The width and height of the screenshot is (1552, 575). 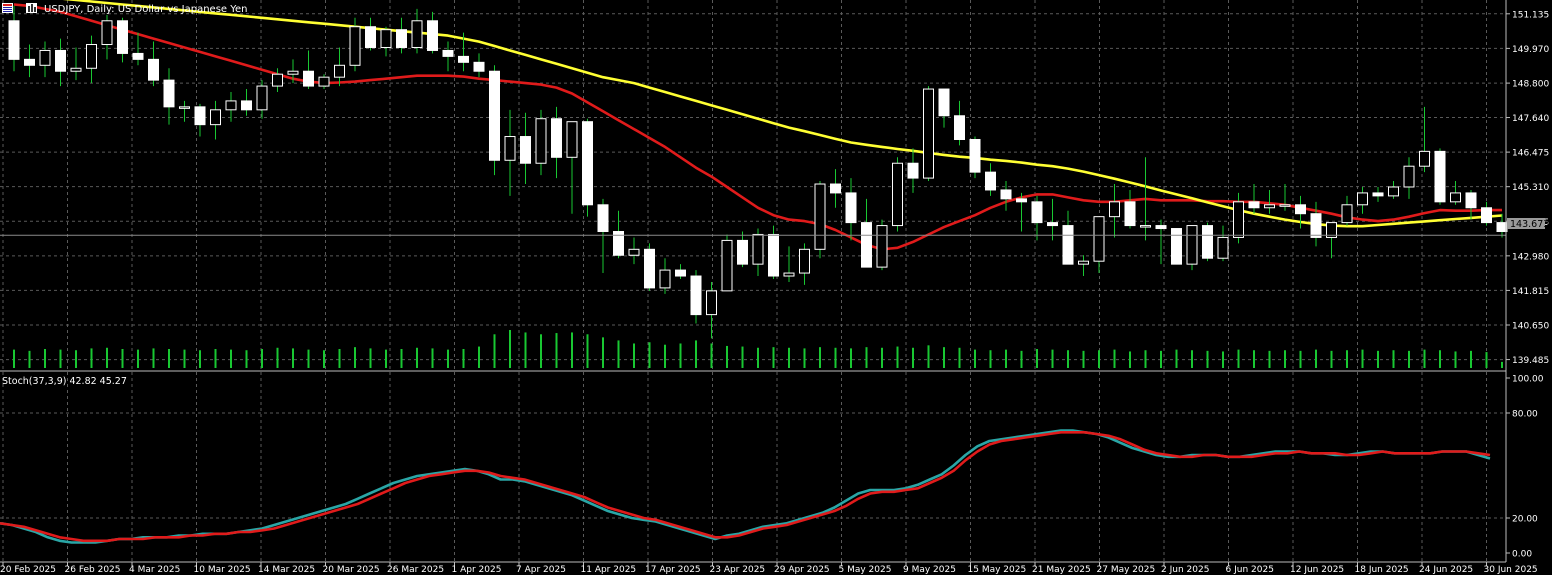 What do you see at coordinates (7, 8) in the screenshot?
I see `symbol-menu-icon` at bounding box center [7, 8].